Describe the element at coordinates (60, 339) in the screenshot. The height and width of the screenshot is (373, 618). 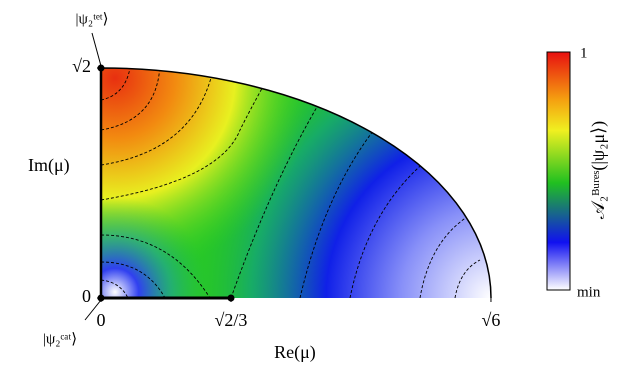
I see `point-label: |ψ₂ᶜᵃᵗ⟩` at that location.